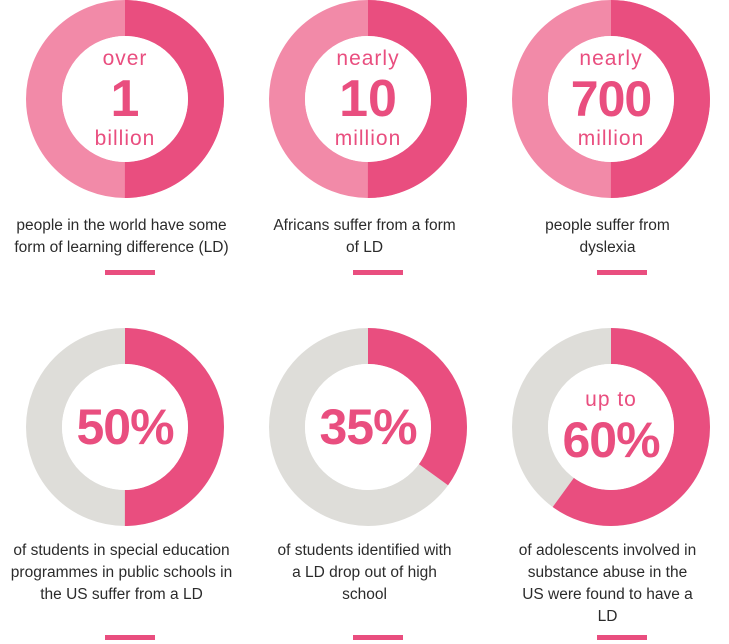  I want to click on stat-2: nearly 10 million, so click(364, 99).